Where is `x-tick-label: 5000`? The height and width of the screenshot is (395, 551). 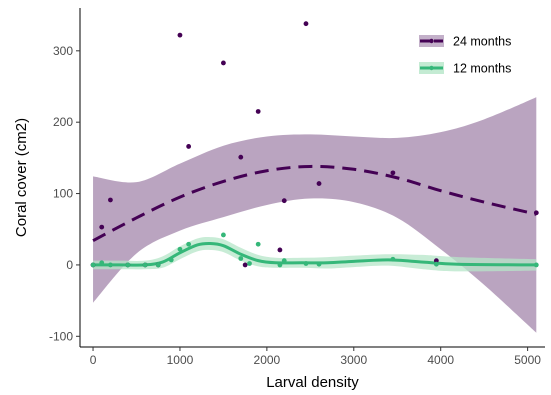 x-tick-label: 5000 is located at coordinates (527, 360).